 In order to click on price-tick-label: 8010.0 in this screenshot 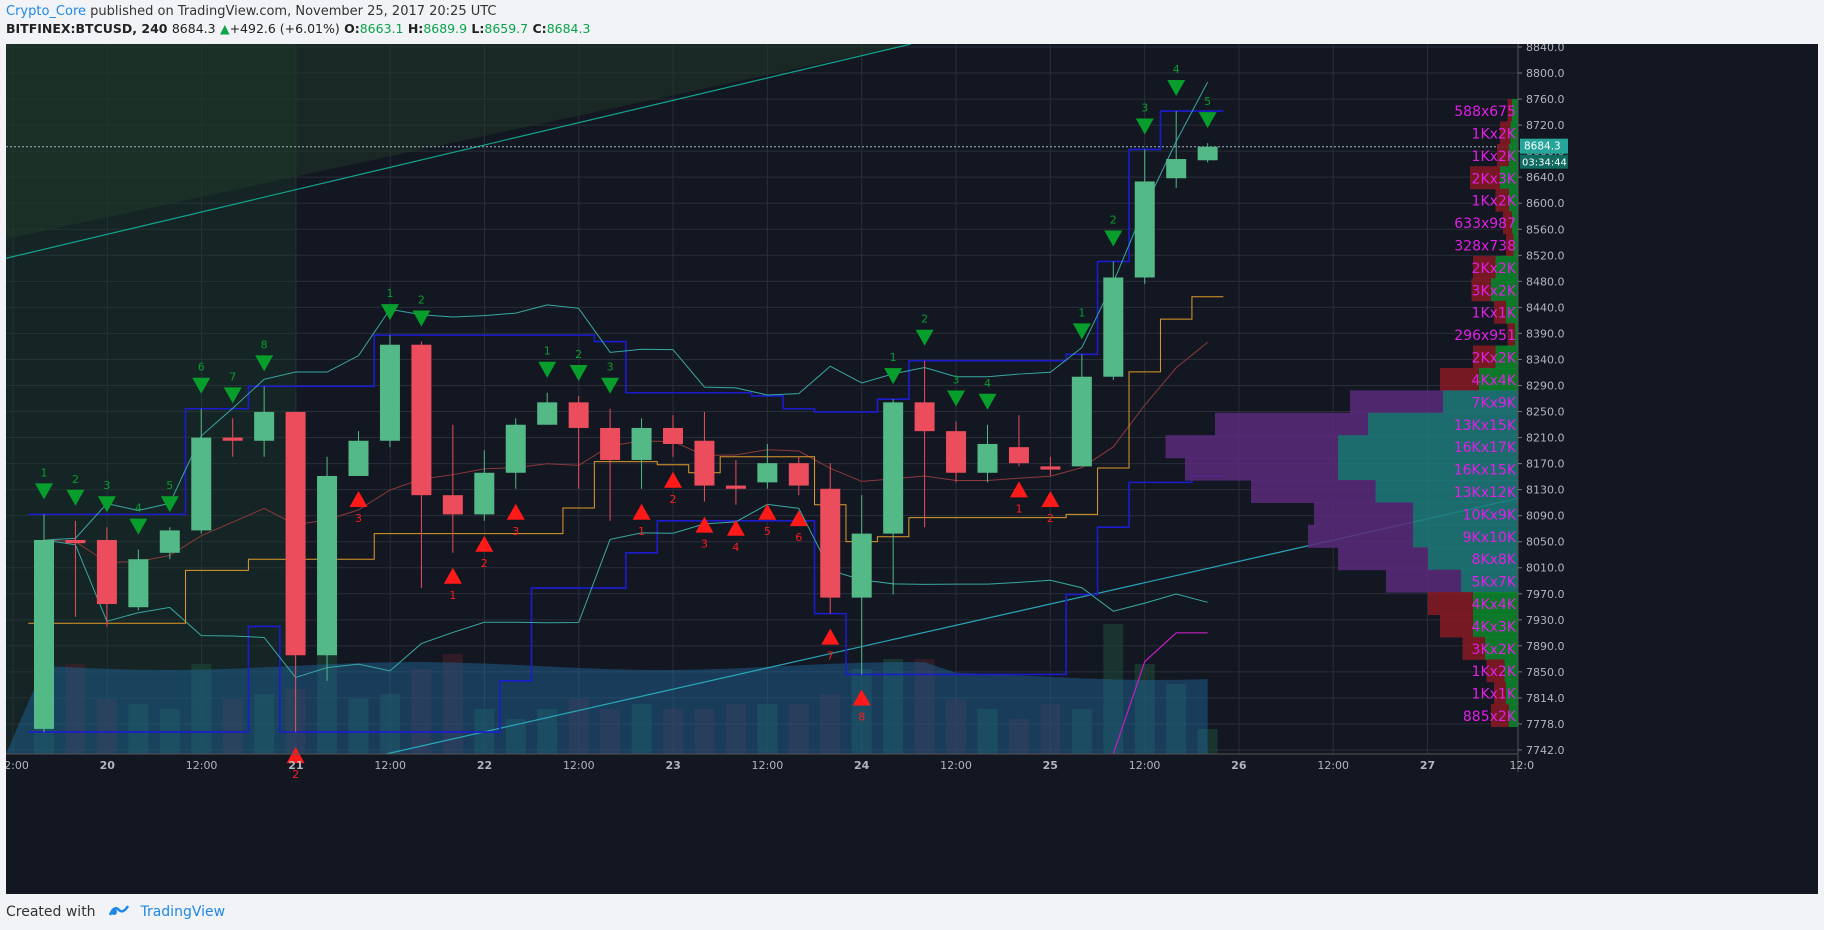, I will do `click(1545, 568)`.